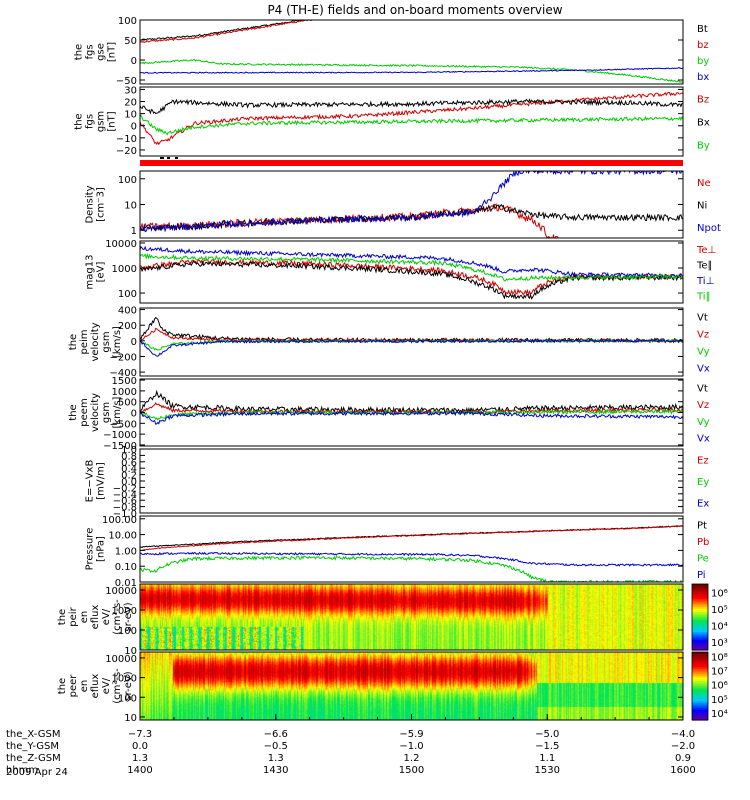 Image resolution: width=750 pixels, height=800 pixels. I want to click on x-tick-label: 1400, so click(139, 770).